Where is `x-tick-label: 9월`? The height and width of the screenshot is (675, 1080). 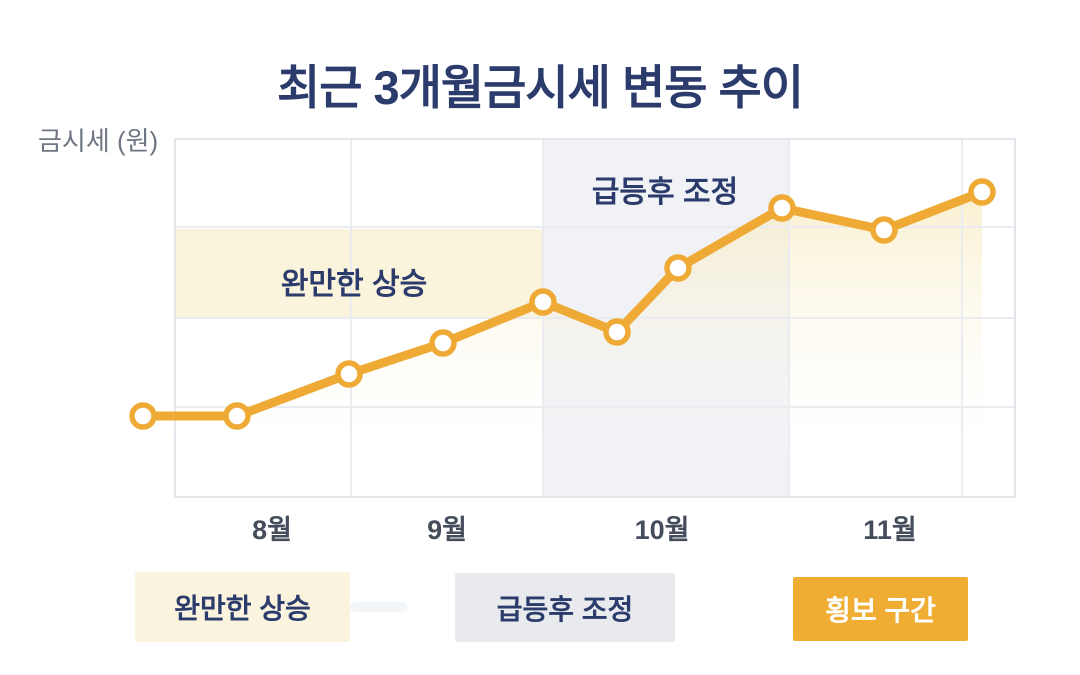 x-tick-label: 9월 is located at coordinates (447, 530).